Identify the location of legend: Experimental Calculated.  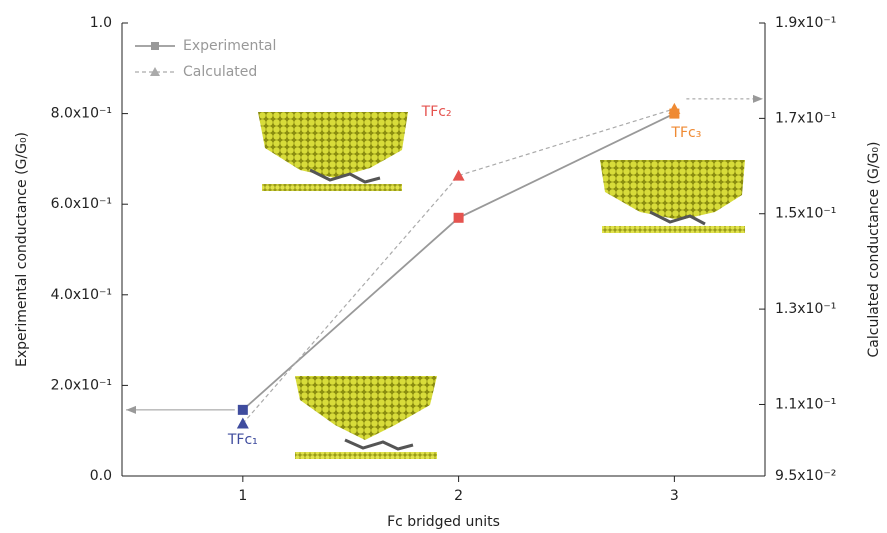
(205, 59).